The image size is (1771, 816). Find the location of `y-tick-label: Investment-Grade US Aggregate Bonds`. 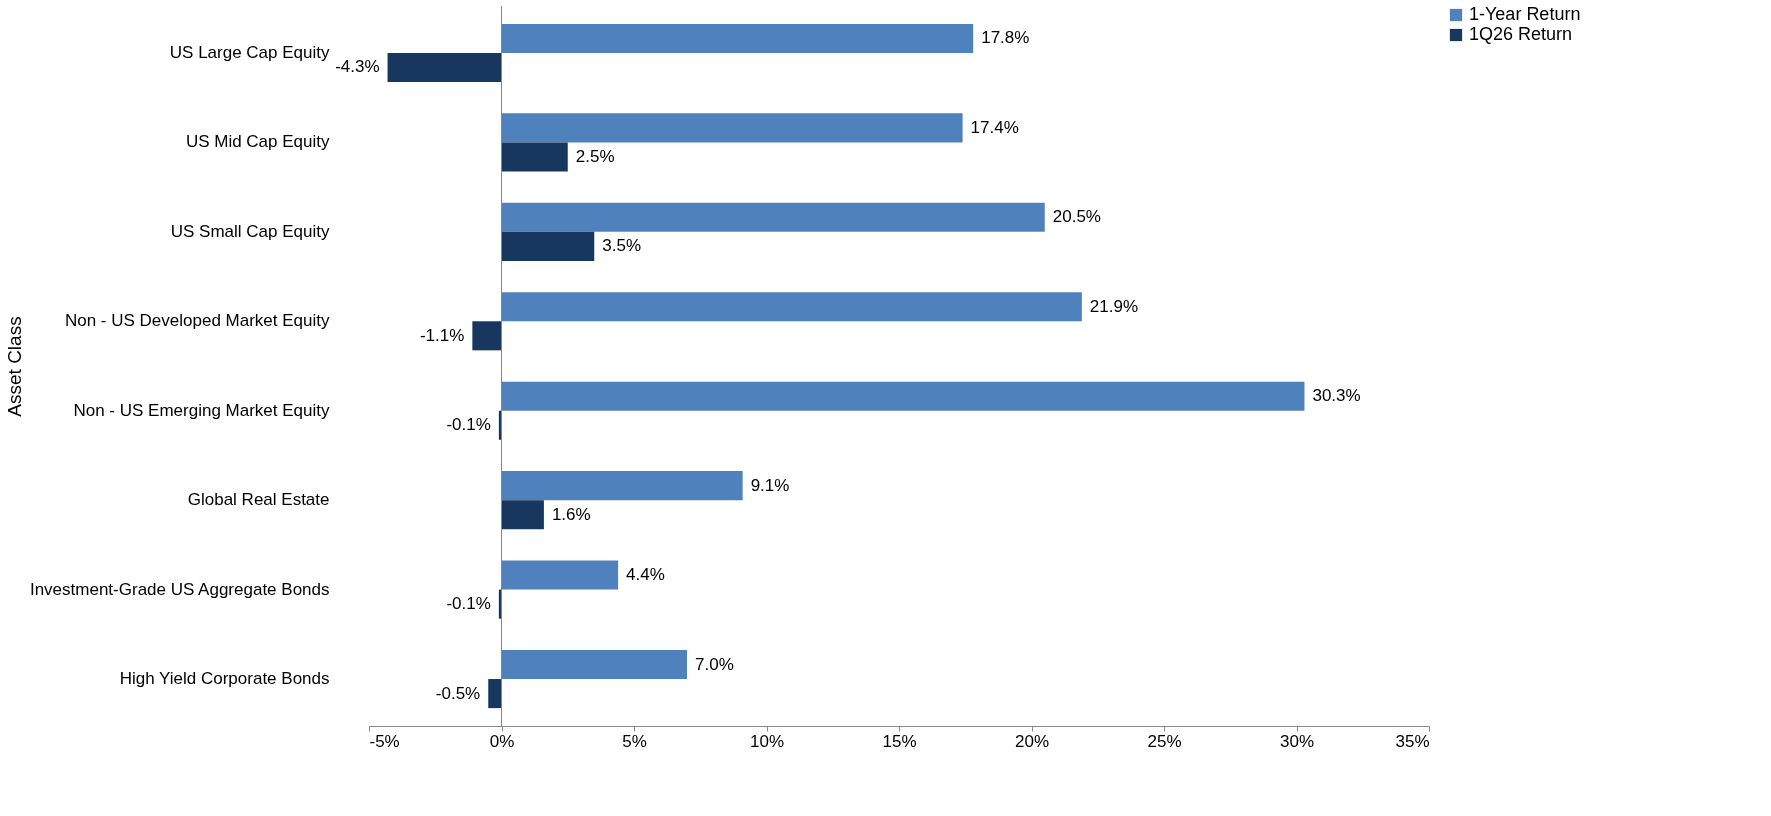

y-tick-label: Investment-Grade US Aggregate Bonds is located at coordinates (179, 589).